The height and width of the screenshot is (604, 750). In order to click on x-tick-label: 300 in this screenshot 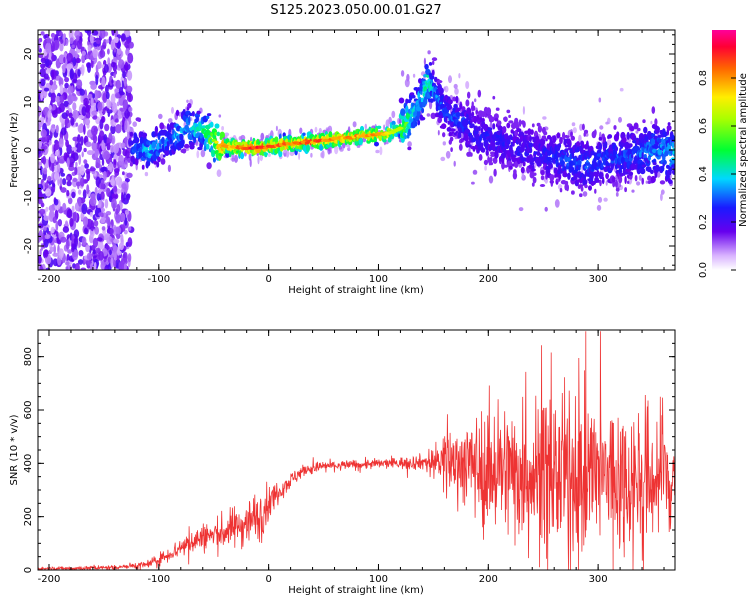, I will do `click(598, 279)`.